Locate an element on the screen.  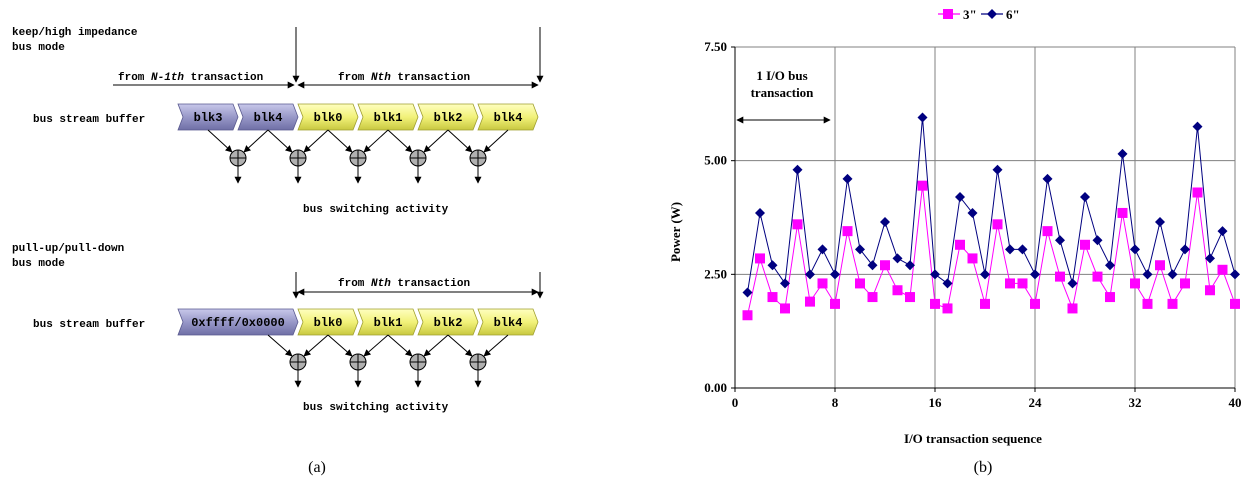
top-next-transaction-label: from Nth transaction is located at coordinates (404, 78).